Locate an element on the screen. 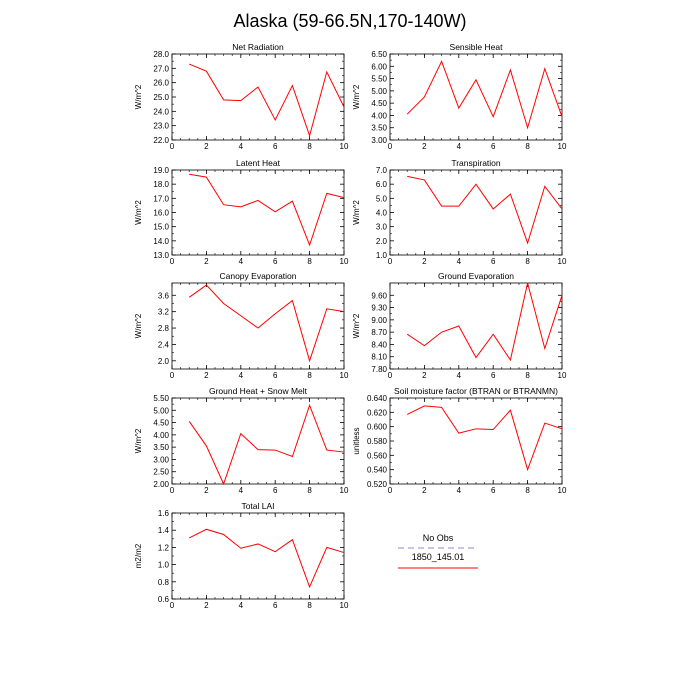 The width and height of the screenshot is (700, 700). panel-title: Sensible Heat is located at coordinates (477, 47).